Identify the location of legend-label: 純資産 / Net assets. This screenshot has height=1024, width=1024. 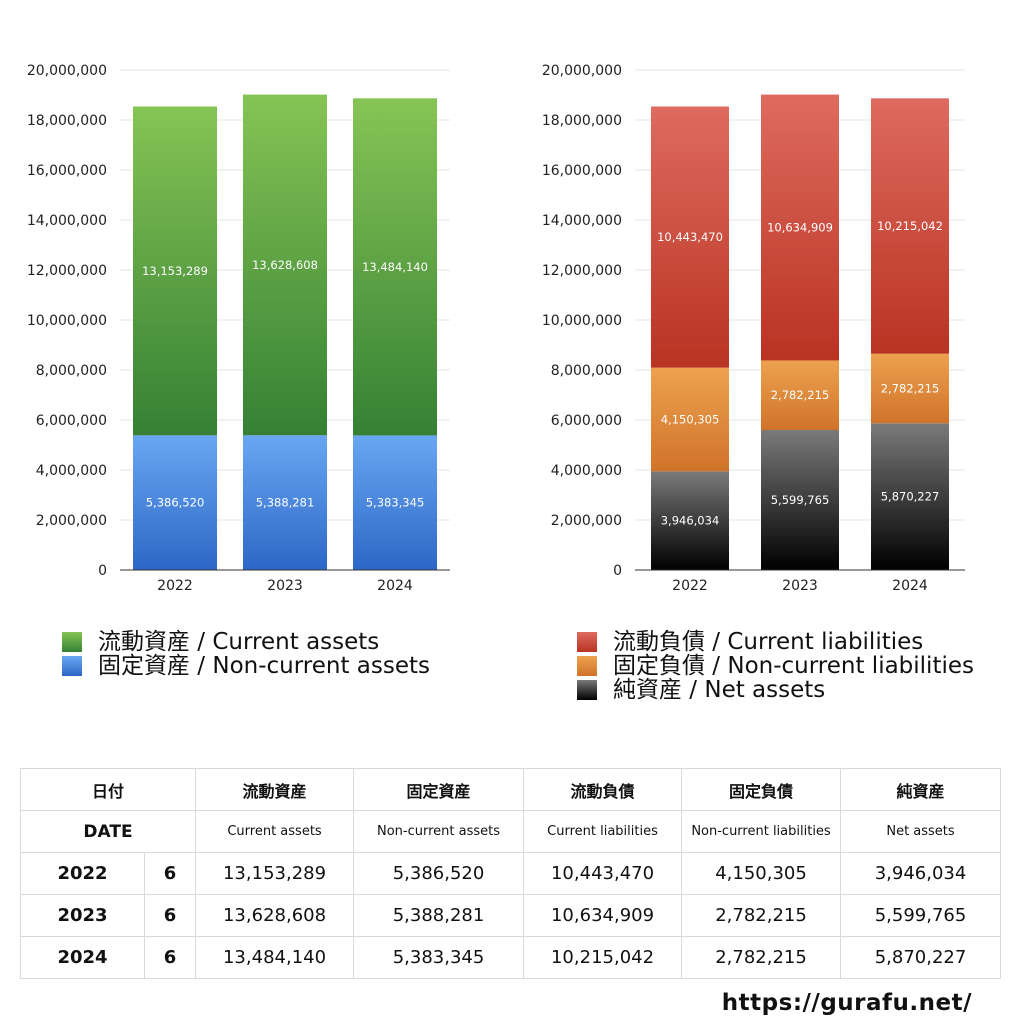
(719, 690).